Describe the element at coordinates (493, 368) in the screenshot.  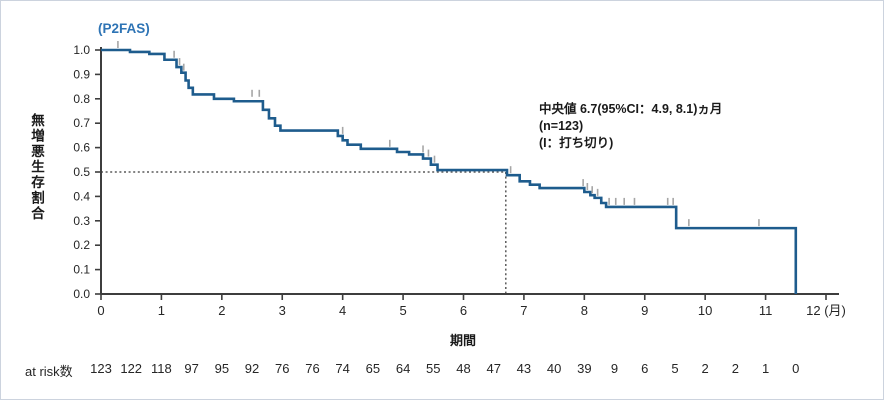
I see `at-risk-count: 47` at that location.